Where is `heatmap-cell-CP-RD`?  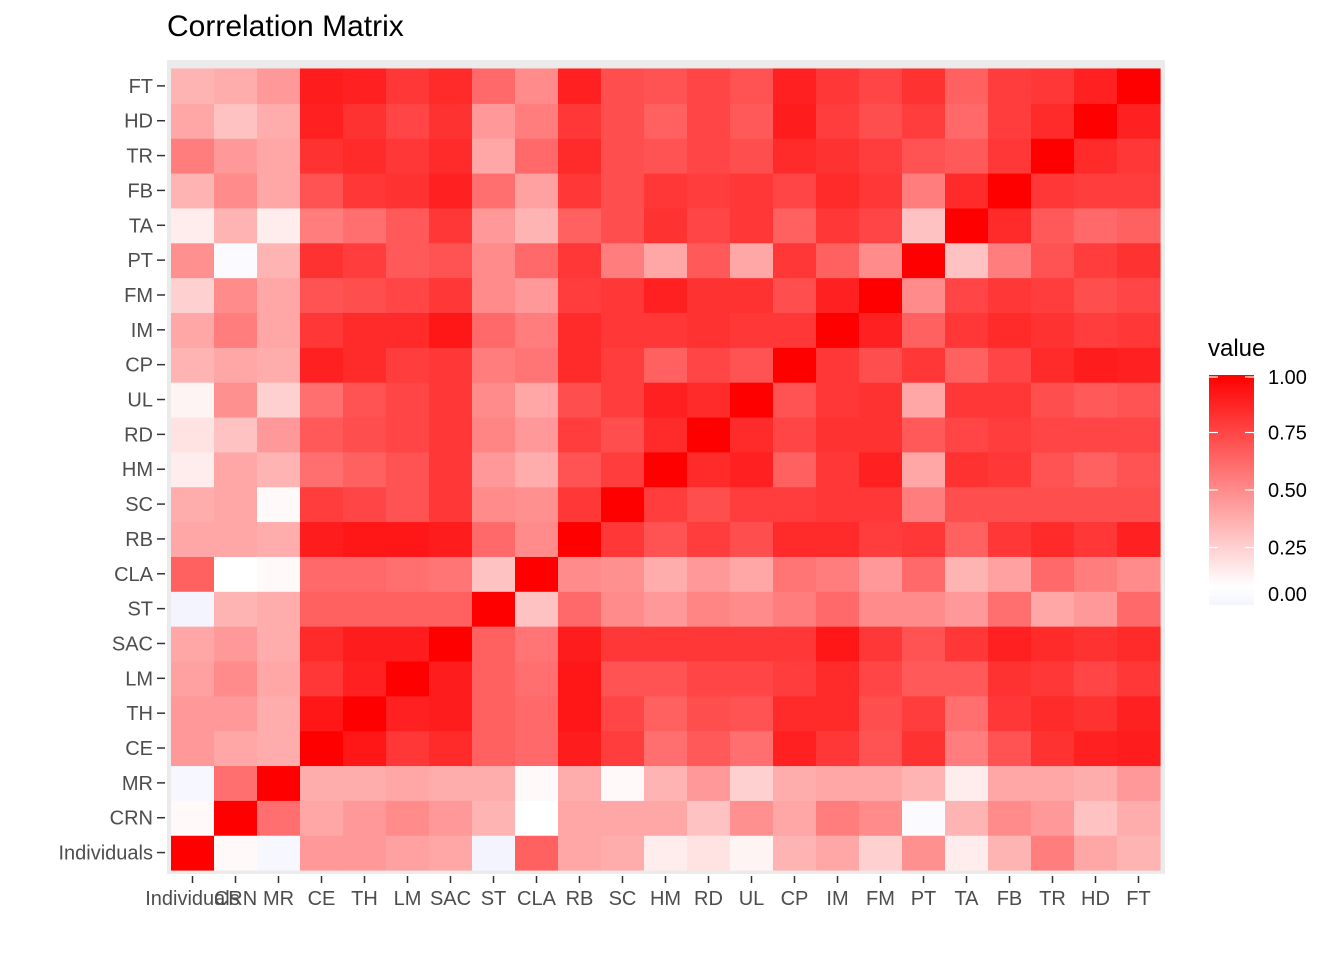
heatmap-cell-CP-RD is located at coordinates (795, 434).